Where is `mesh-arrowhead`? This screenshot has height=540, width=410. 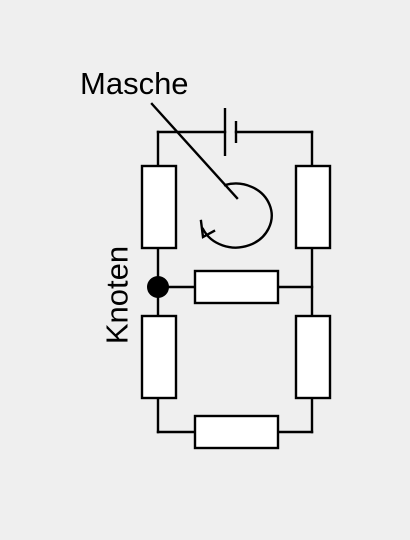
mesh-arrowhead is located at coordinates (207, 229).